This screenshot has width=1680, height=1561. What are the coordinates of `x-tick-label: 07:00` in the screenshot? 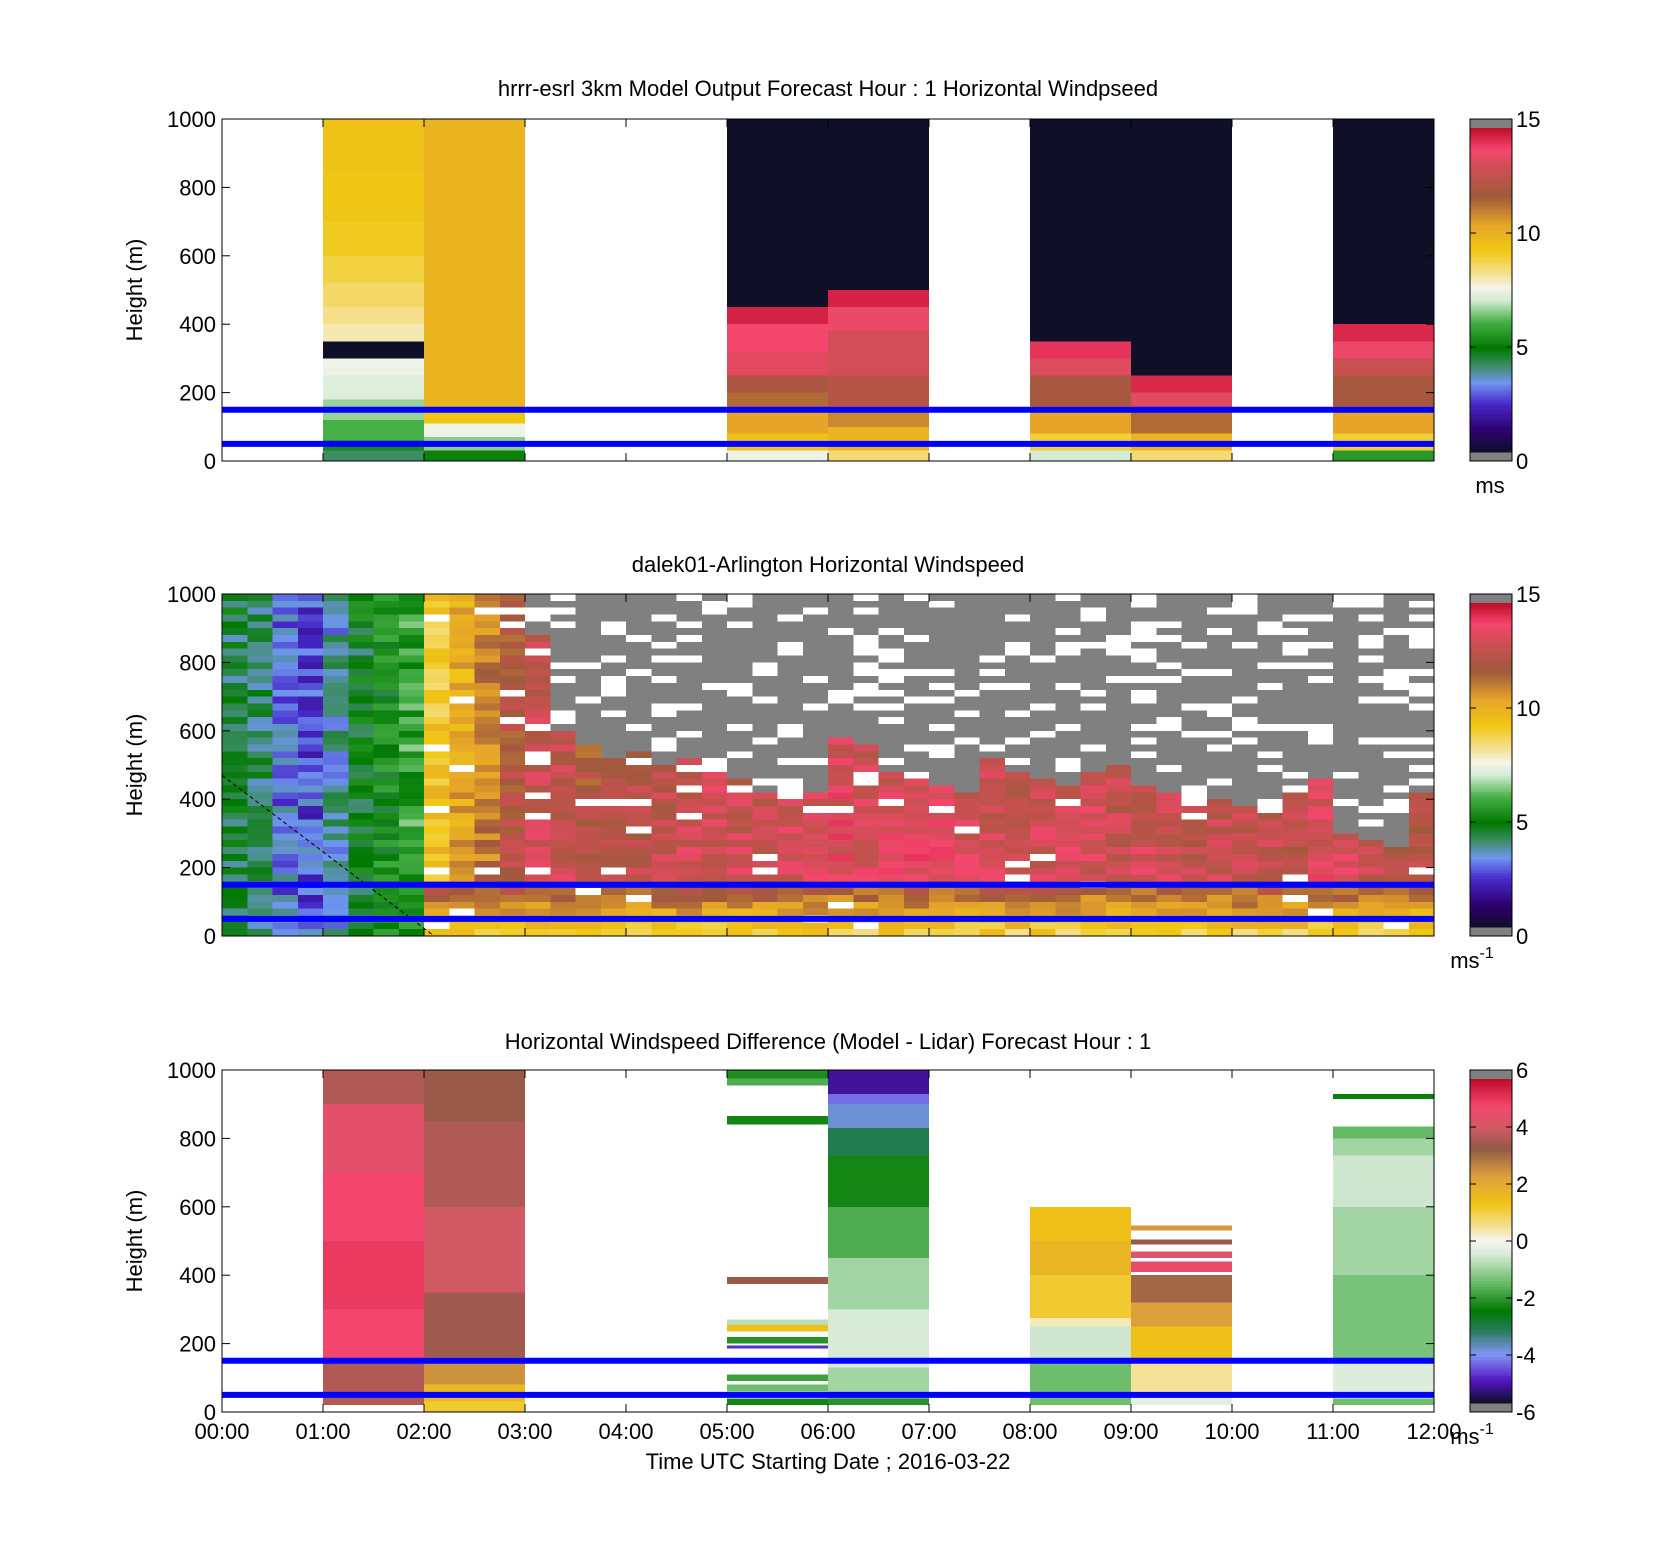 It's located at (928, 1431).